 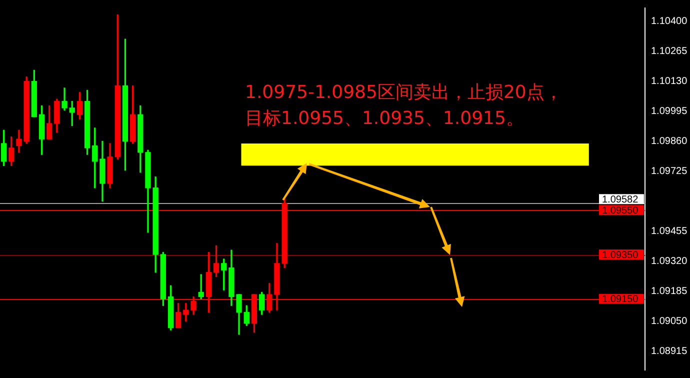 What do you see at coordinates (385, 119) in the screenshot?
I see `annotation: 目标1.0955、1.0935、1.0915。` at bounding box center [385, 119].